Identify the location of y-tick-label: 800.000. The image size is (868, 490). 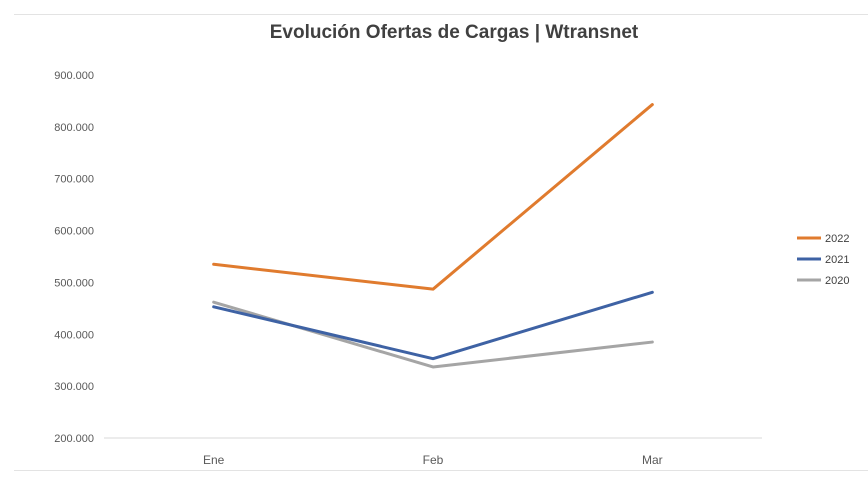
(74, 128).